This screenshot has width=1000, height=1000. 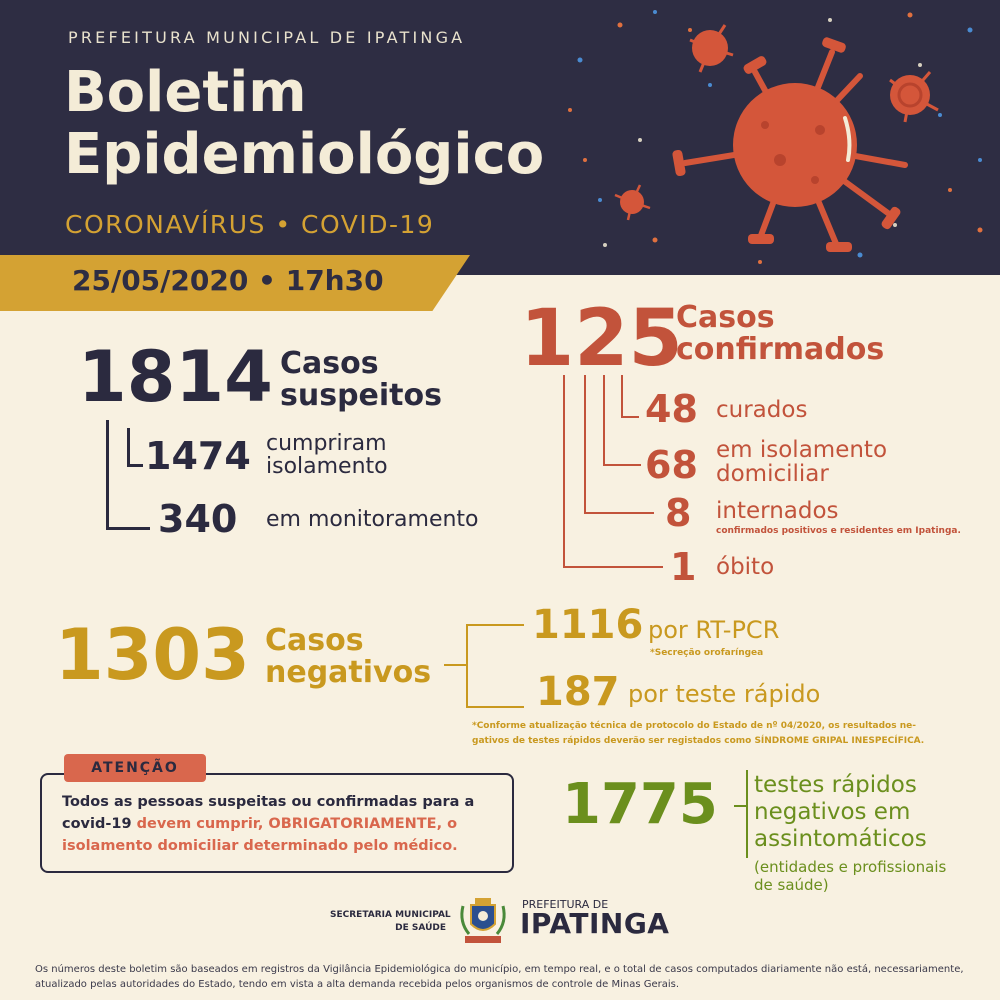 I want to click on title-line-2: Epidemiológico, so click(x=304, y=154).